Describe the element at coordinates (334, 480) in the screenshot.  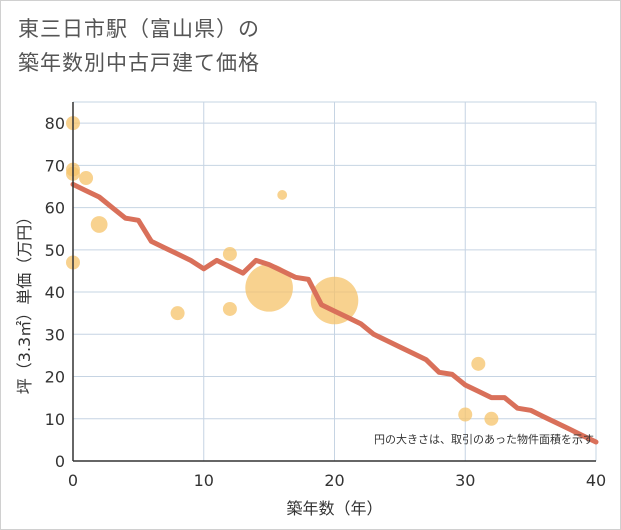
I see `x-tick-label-20: 20` at that location.